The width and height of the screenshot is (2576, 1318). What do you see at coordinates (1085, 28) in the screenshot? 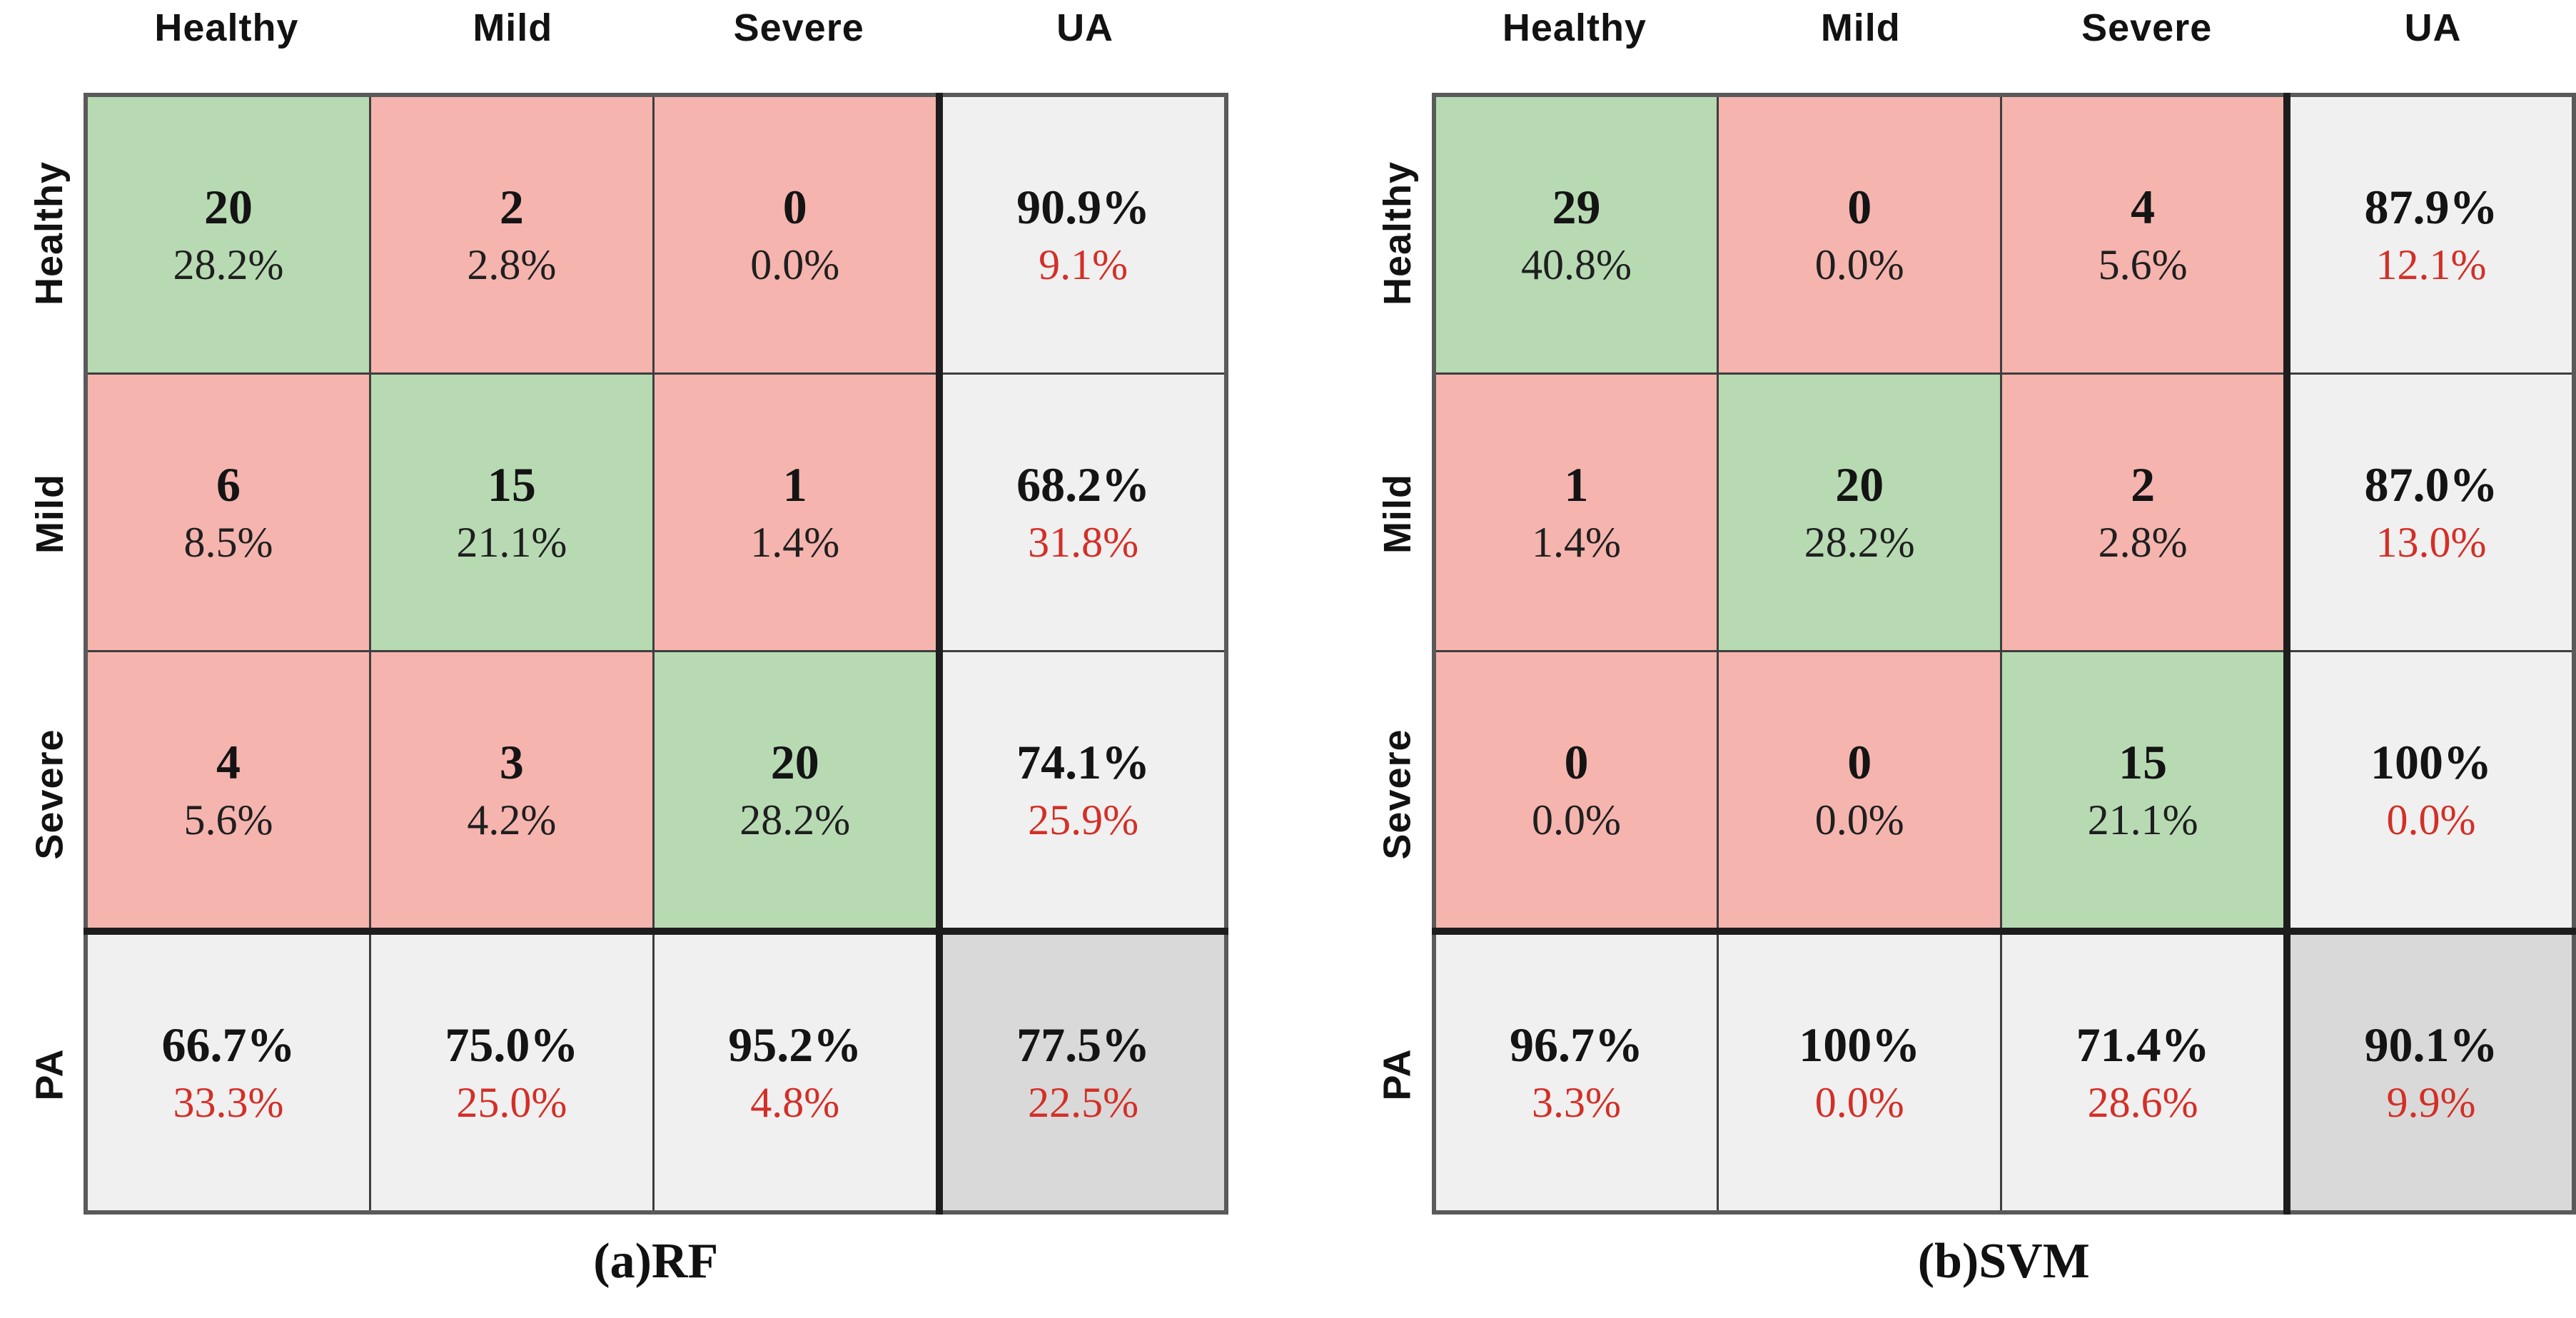
I see `col-header-3: UA` at bounding box center [1085, 28].